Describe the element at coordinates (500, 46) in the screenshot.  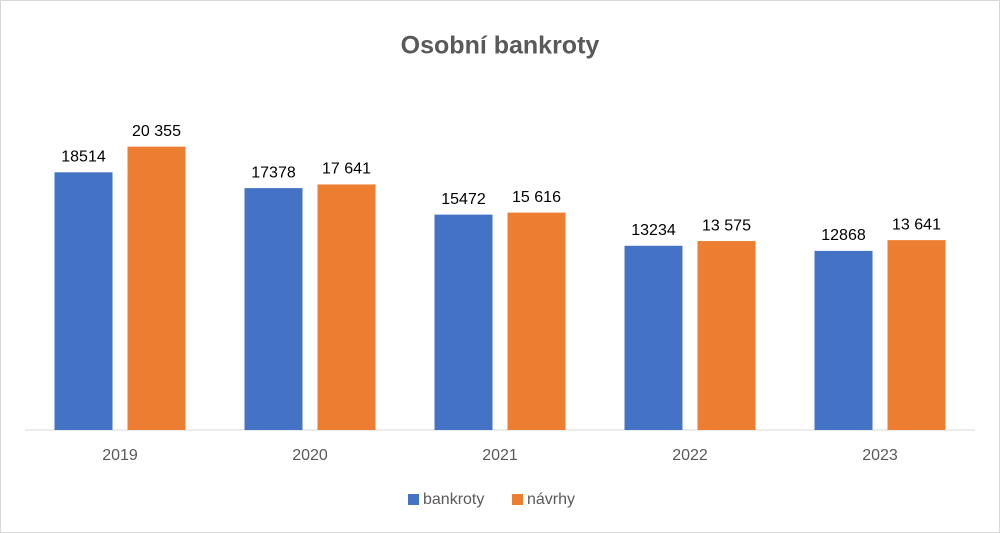
I see `chart-title: Osobní bankroty` at that location.